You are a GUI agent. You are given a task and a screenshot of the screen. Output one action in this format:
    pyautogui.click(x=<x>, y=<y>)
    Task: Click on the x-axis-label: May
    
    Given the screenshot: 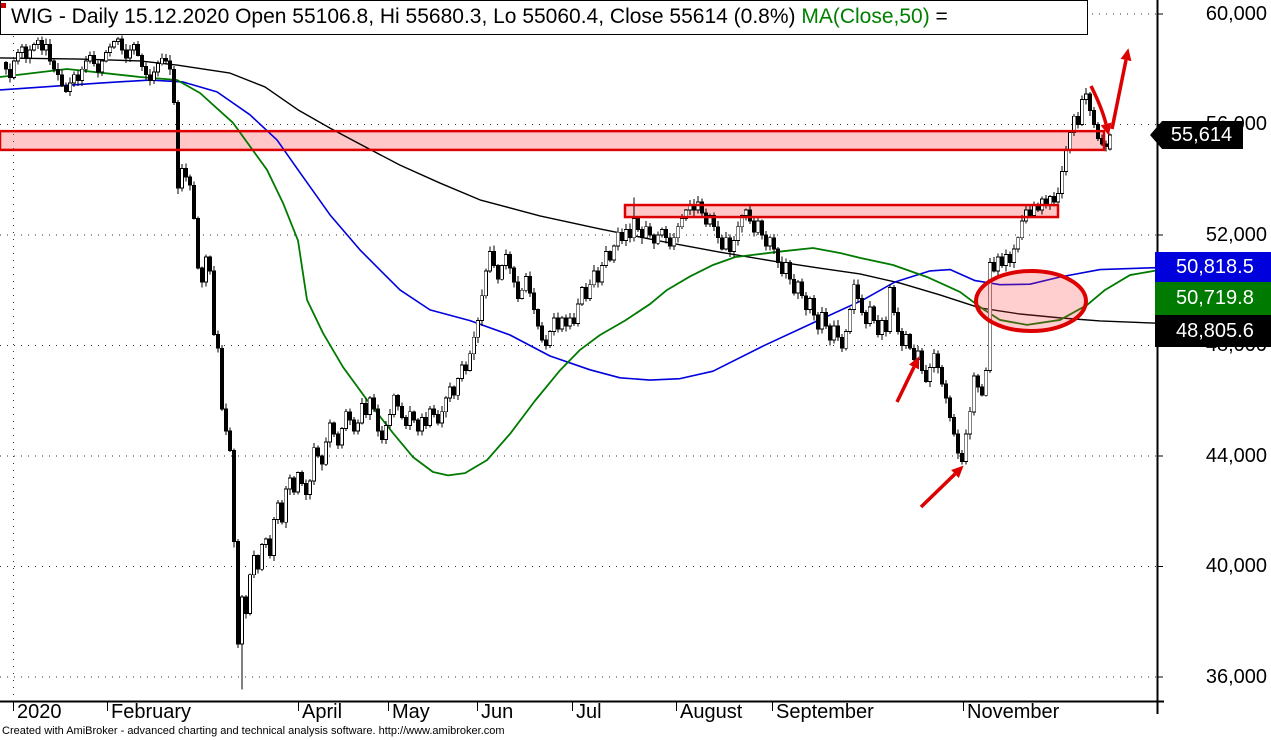 What is the action you would take?
    pyautogui.click(x=411, y=712)
    